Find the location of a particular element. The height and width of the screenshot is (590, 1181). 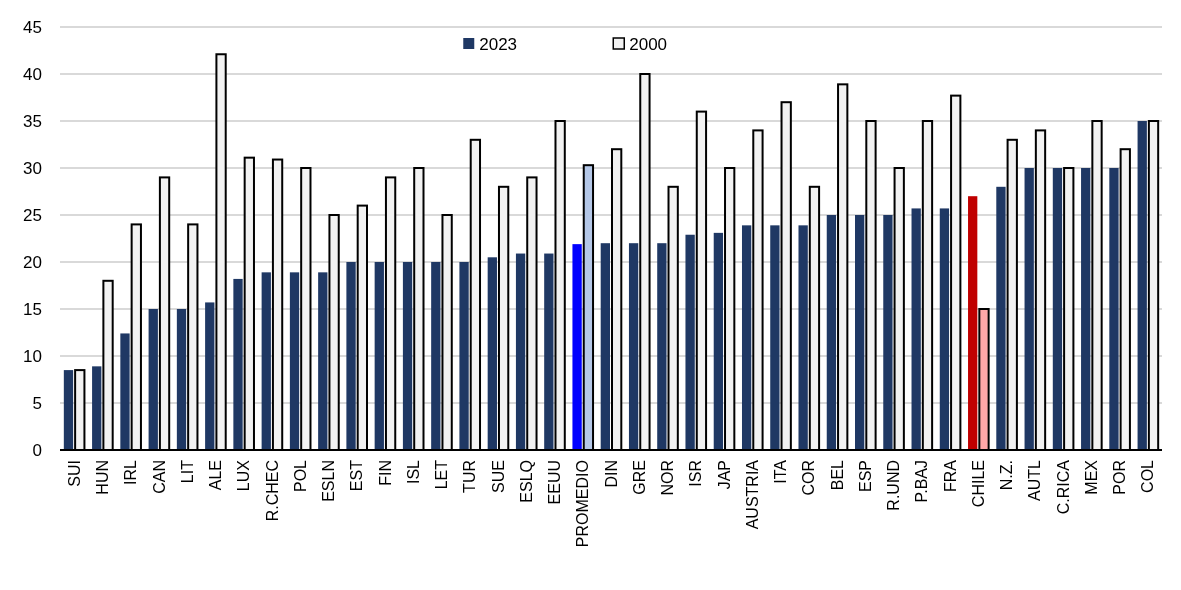

x-tick-label: AUSTRIA is located at coordinates (752, 494).